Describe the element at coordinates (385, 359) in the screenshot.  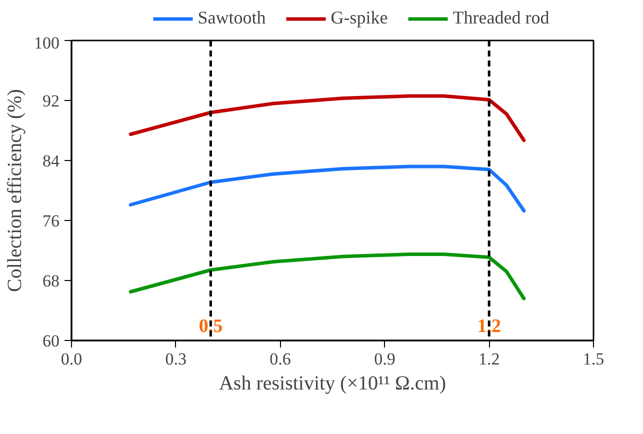
I see `x-tick-label: 0.9` at that location.